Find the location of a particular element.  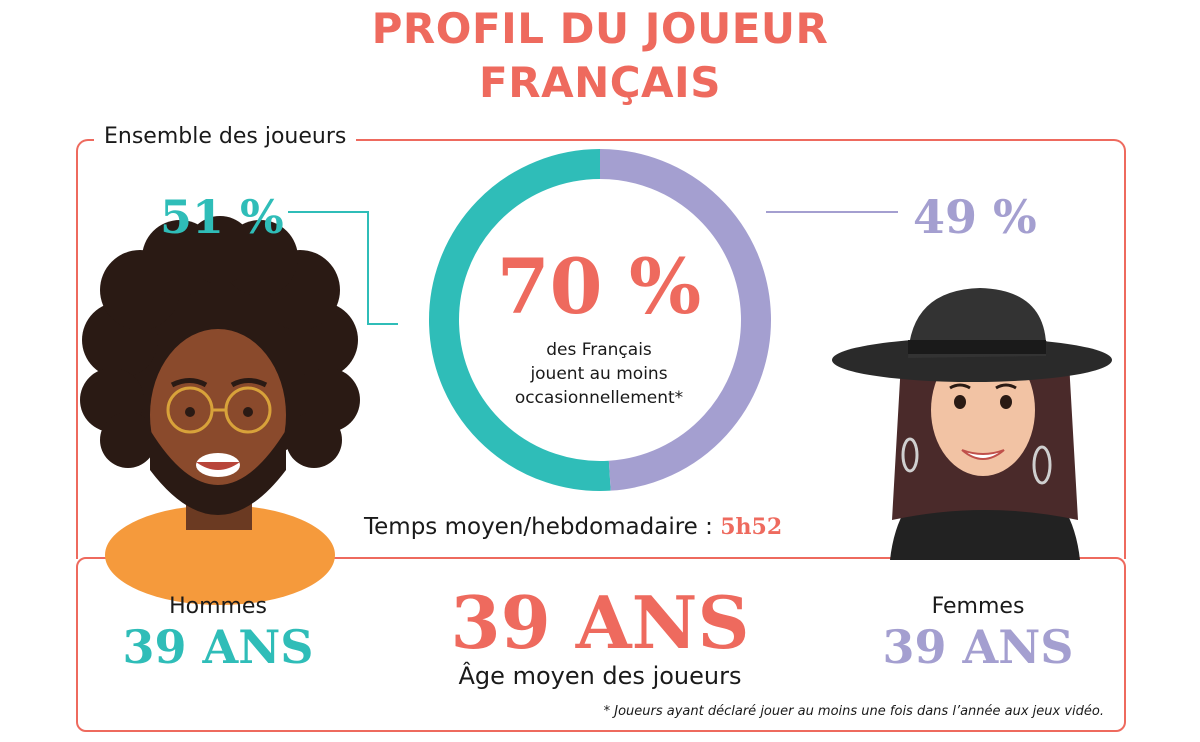

women-age-label: Femmes is located at coordinates (978, 606).